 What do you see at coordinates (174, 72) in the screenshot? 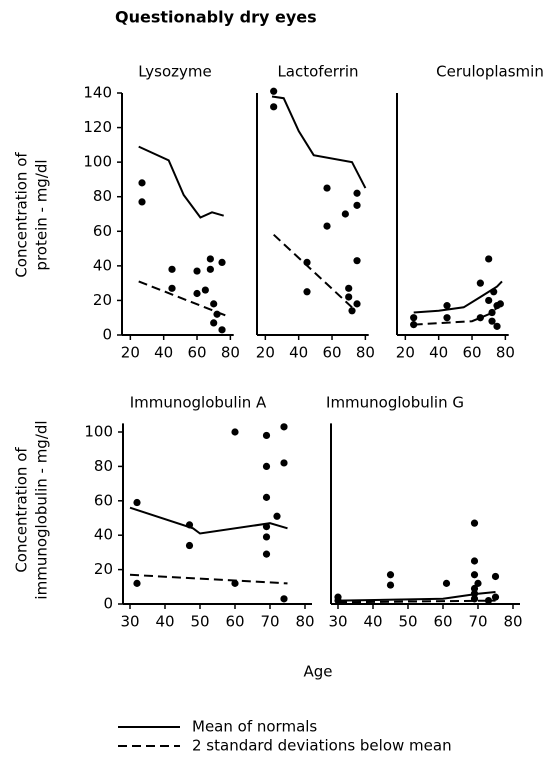
I see `panel-title: Lysozyme` at bounding box center [174, 72].